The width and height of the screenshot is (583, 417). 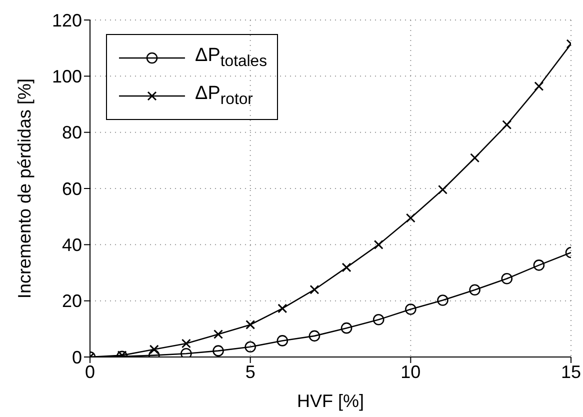 I want to click on legend-label: ΔP$_{totales}$, so click(x=231, y=58).